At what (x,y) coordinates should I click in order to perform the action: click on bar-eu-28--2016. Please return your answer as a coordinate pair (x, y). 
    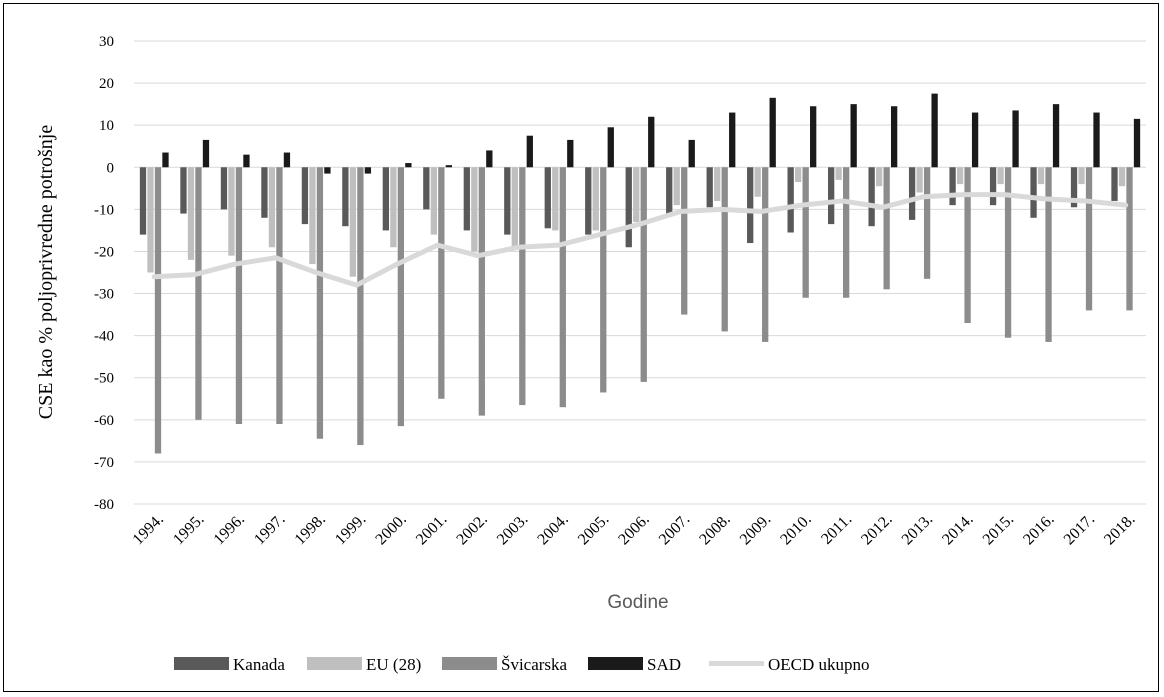
    Looking at the image, I should click on (1041, 176).